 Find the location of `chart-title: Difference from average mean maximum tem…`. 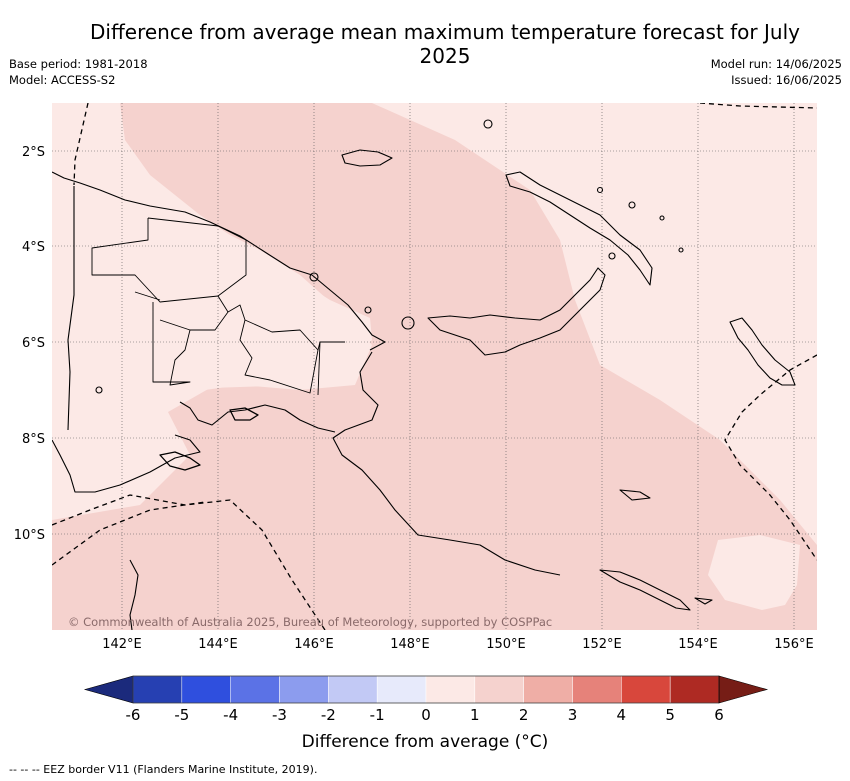

chart-title: Difference from average mean maximum tem… is located at coordinates (445, 44).